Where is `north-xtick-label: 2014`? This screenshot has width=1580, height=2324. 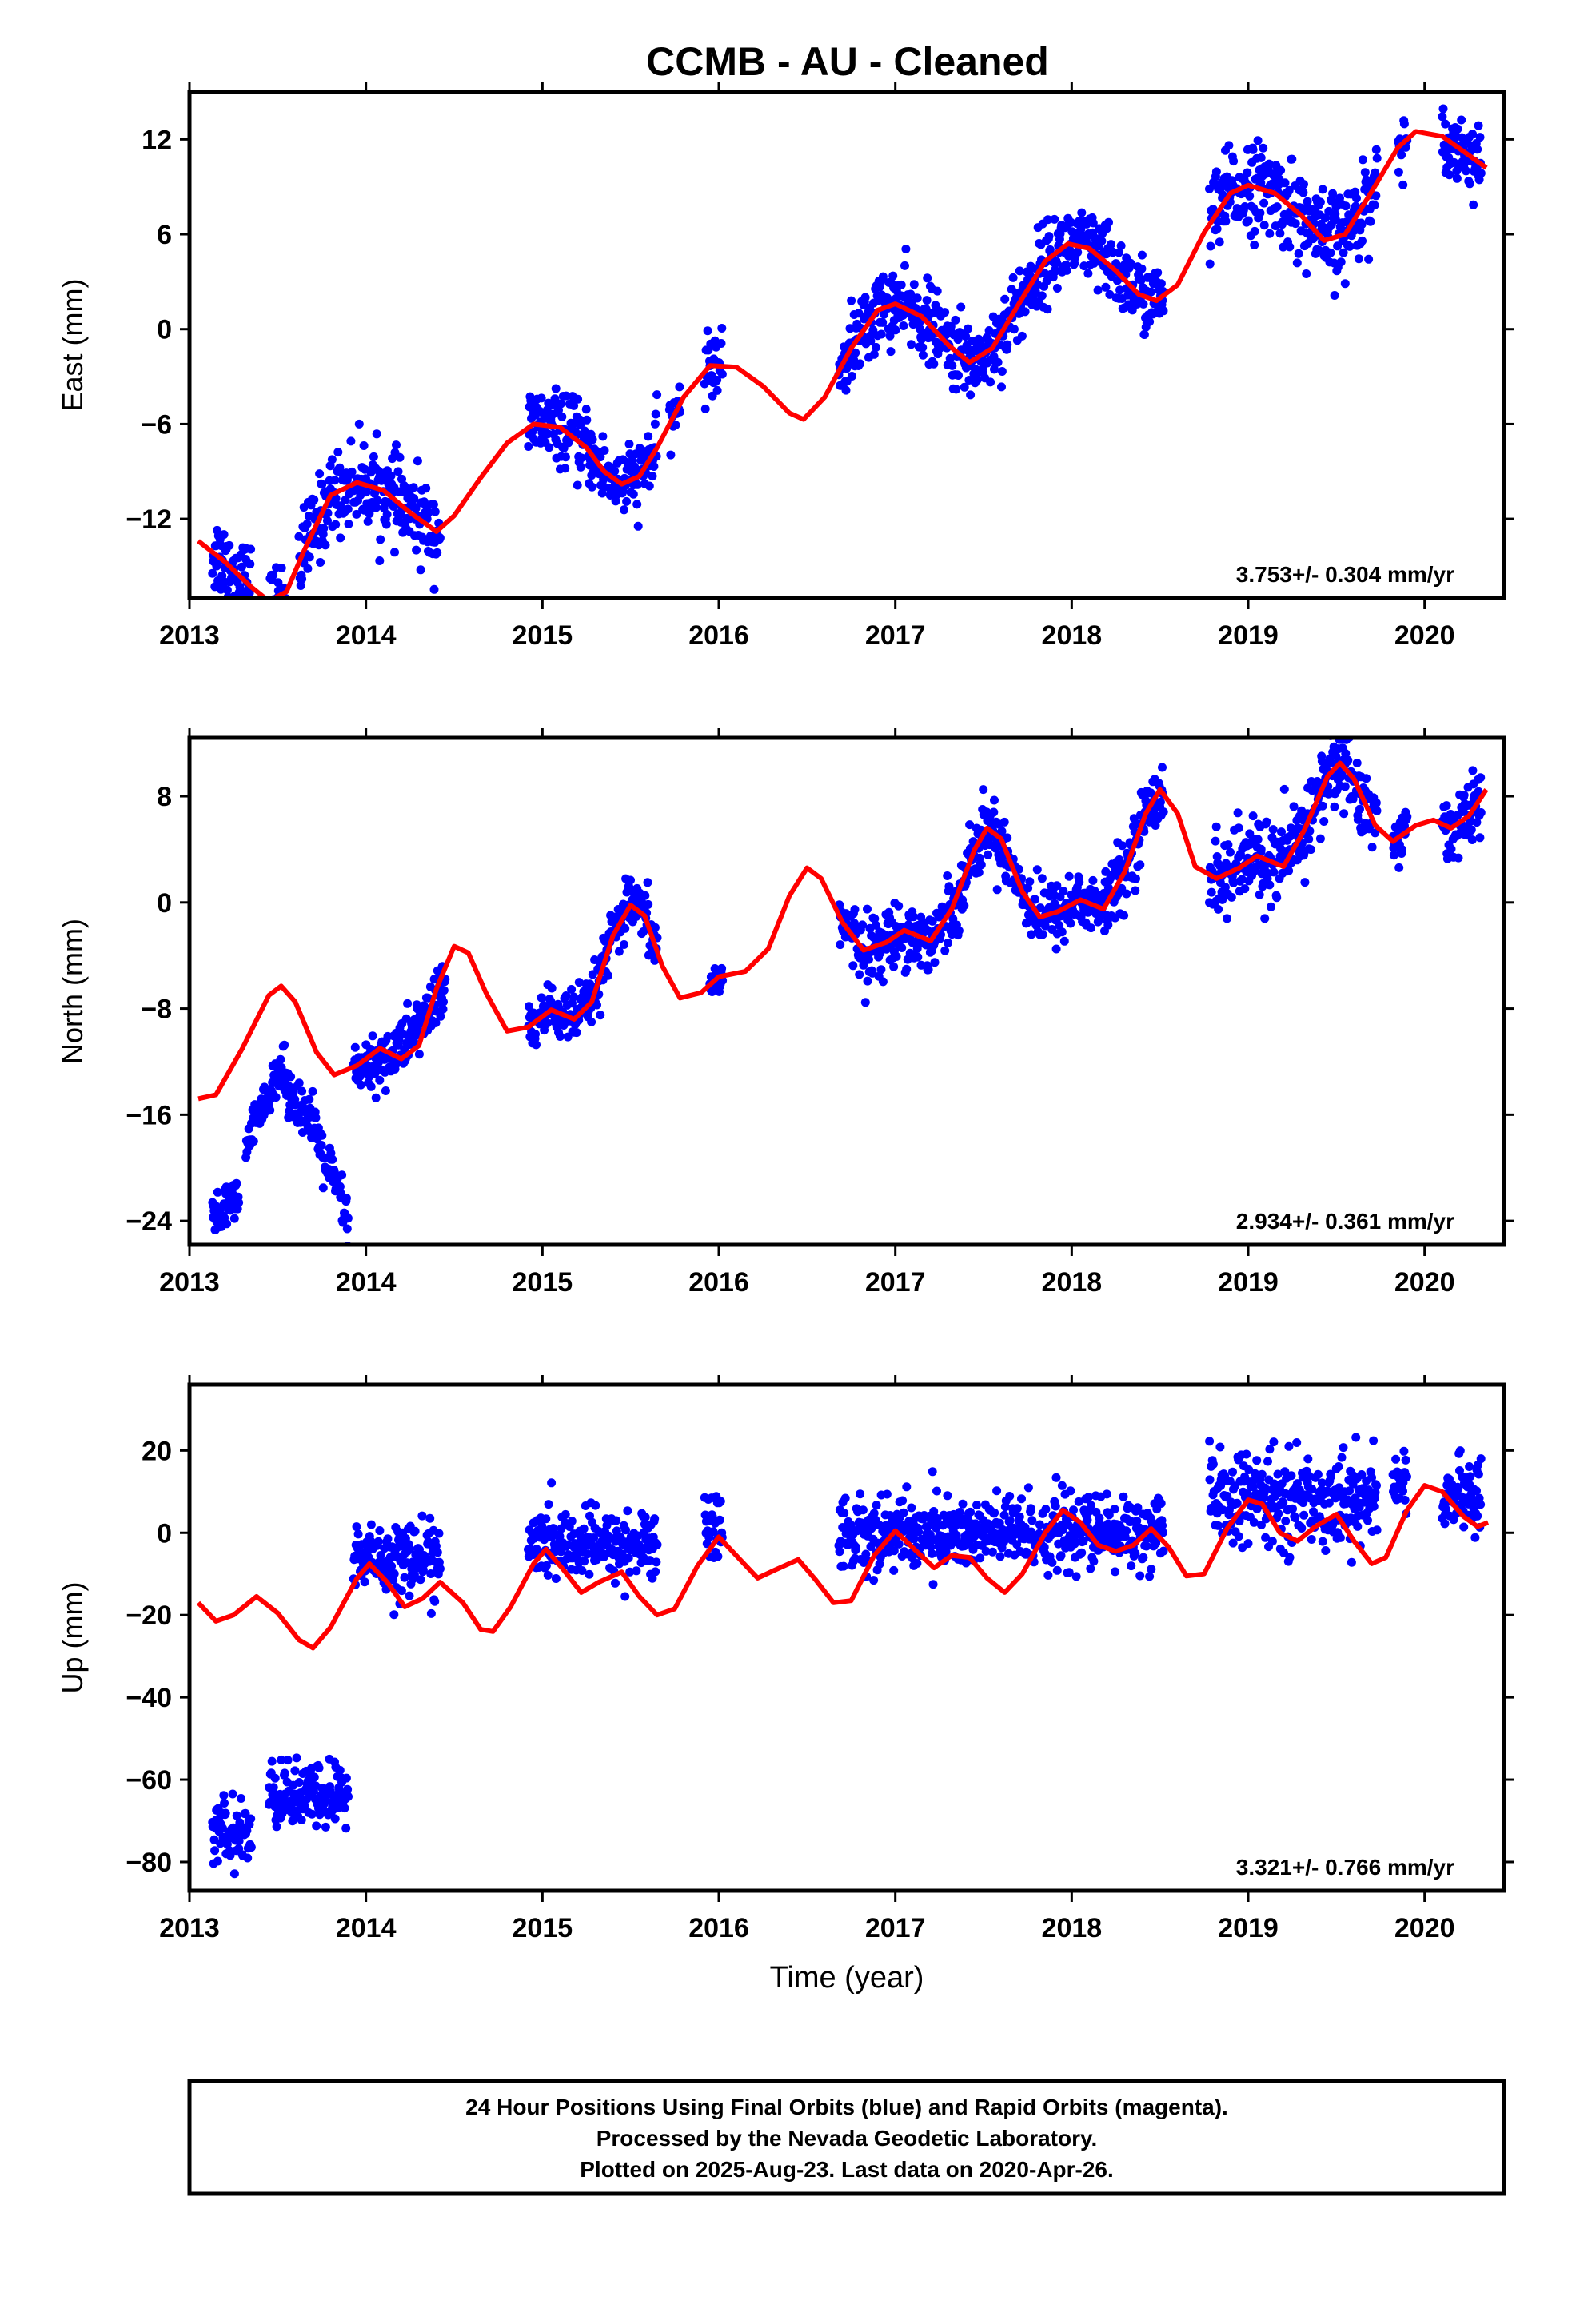
north-xtick-label: 2014 is located at coordinates (367, 1283).